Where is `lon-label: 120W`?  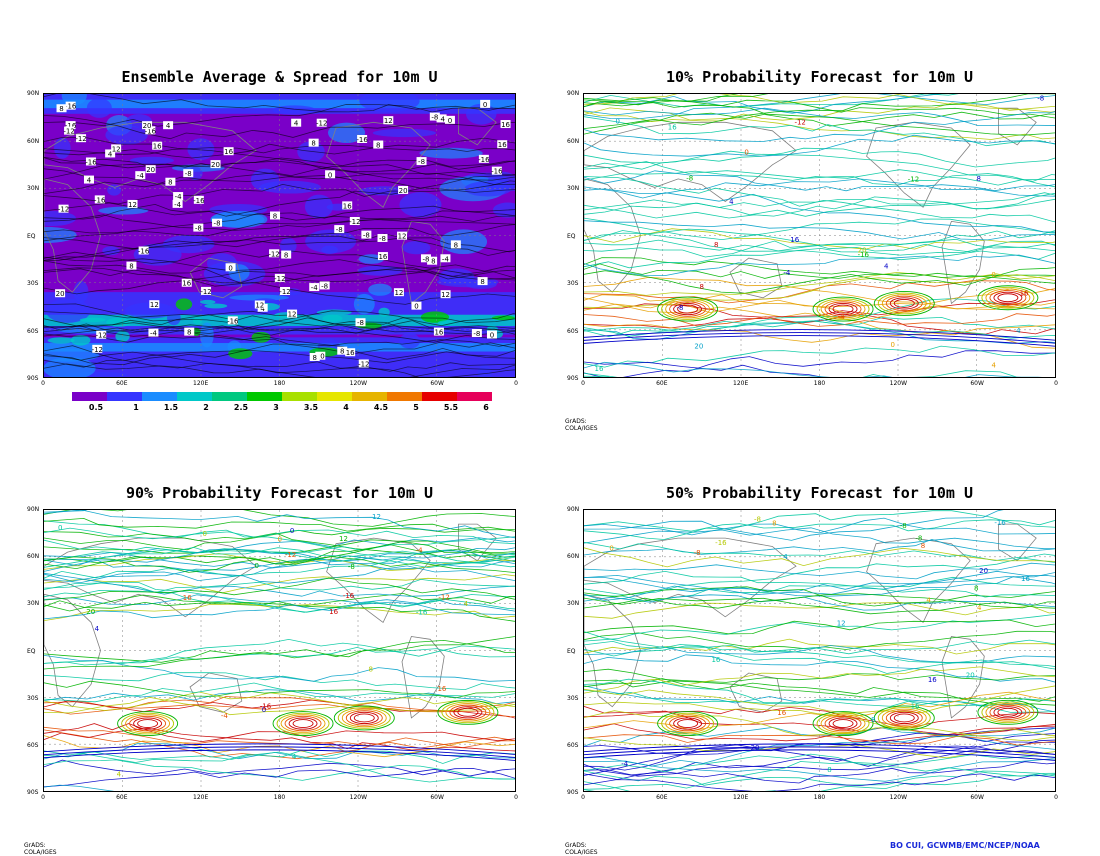
lon-label: 120W is located at coordinates (358, 797).